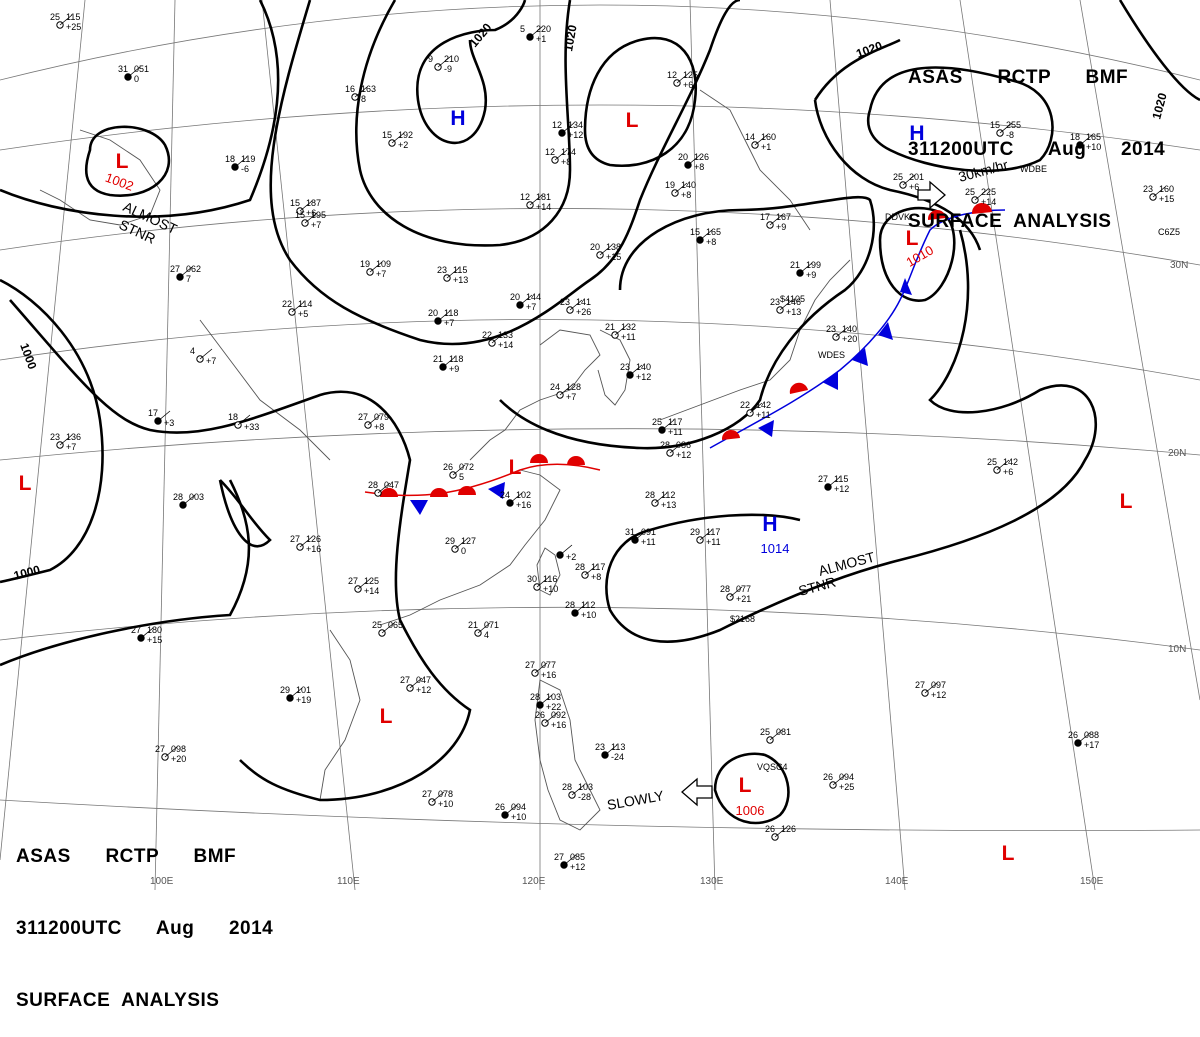  Describe the element at coordinates (381, 417) in the screenshot. I see `station-pressure: 079` at that location.